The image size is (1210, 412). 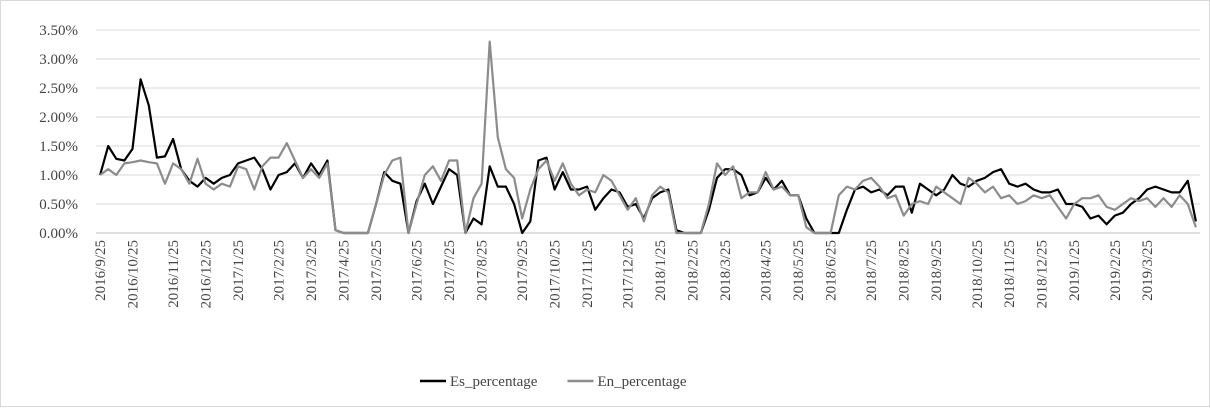 I want to click on x-tick-label: 2018/9/25, so click(x=937, y=270).